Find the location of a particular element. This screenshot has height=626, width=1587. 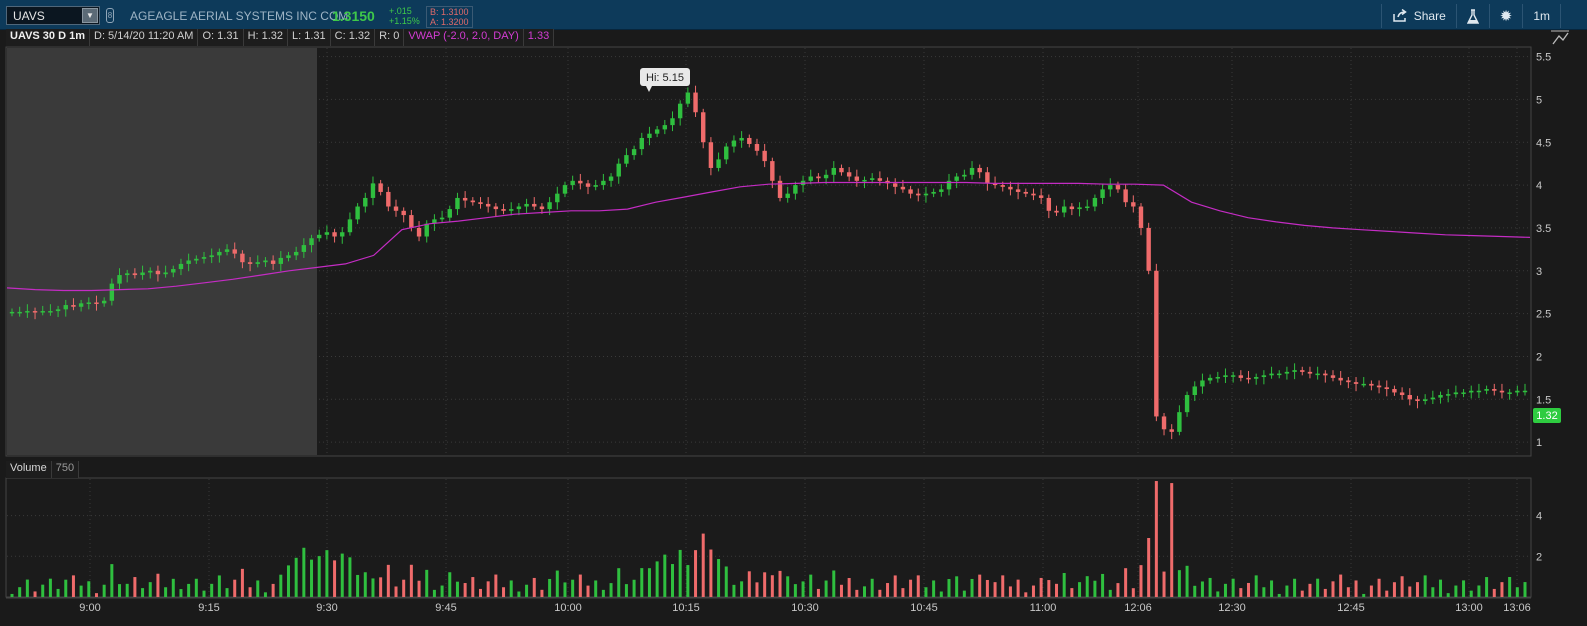

drawing-tool-icon is located at coordinates (1560, 38).